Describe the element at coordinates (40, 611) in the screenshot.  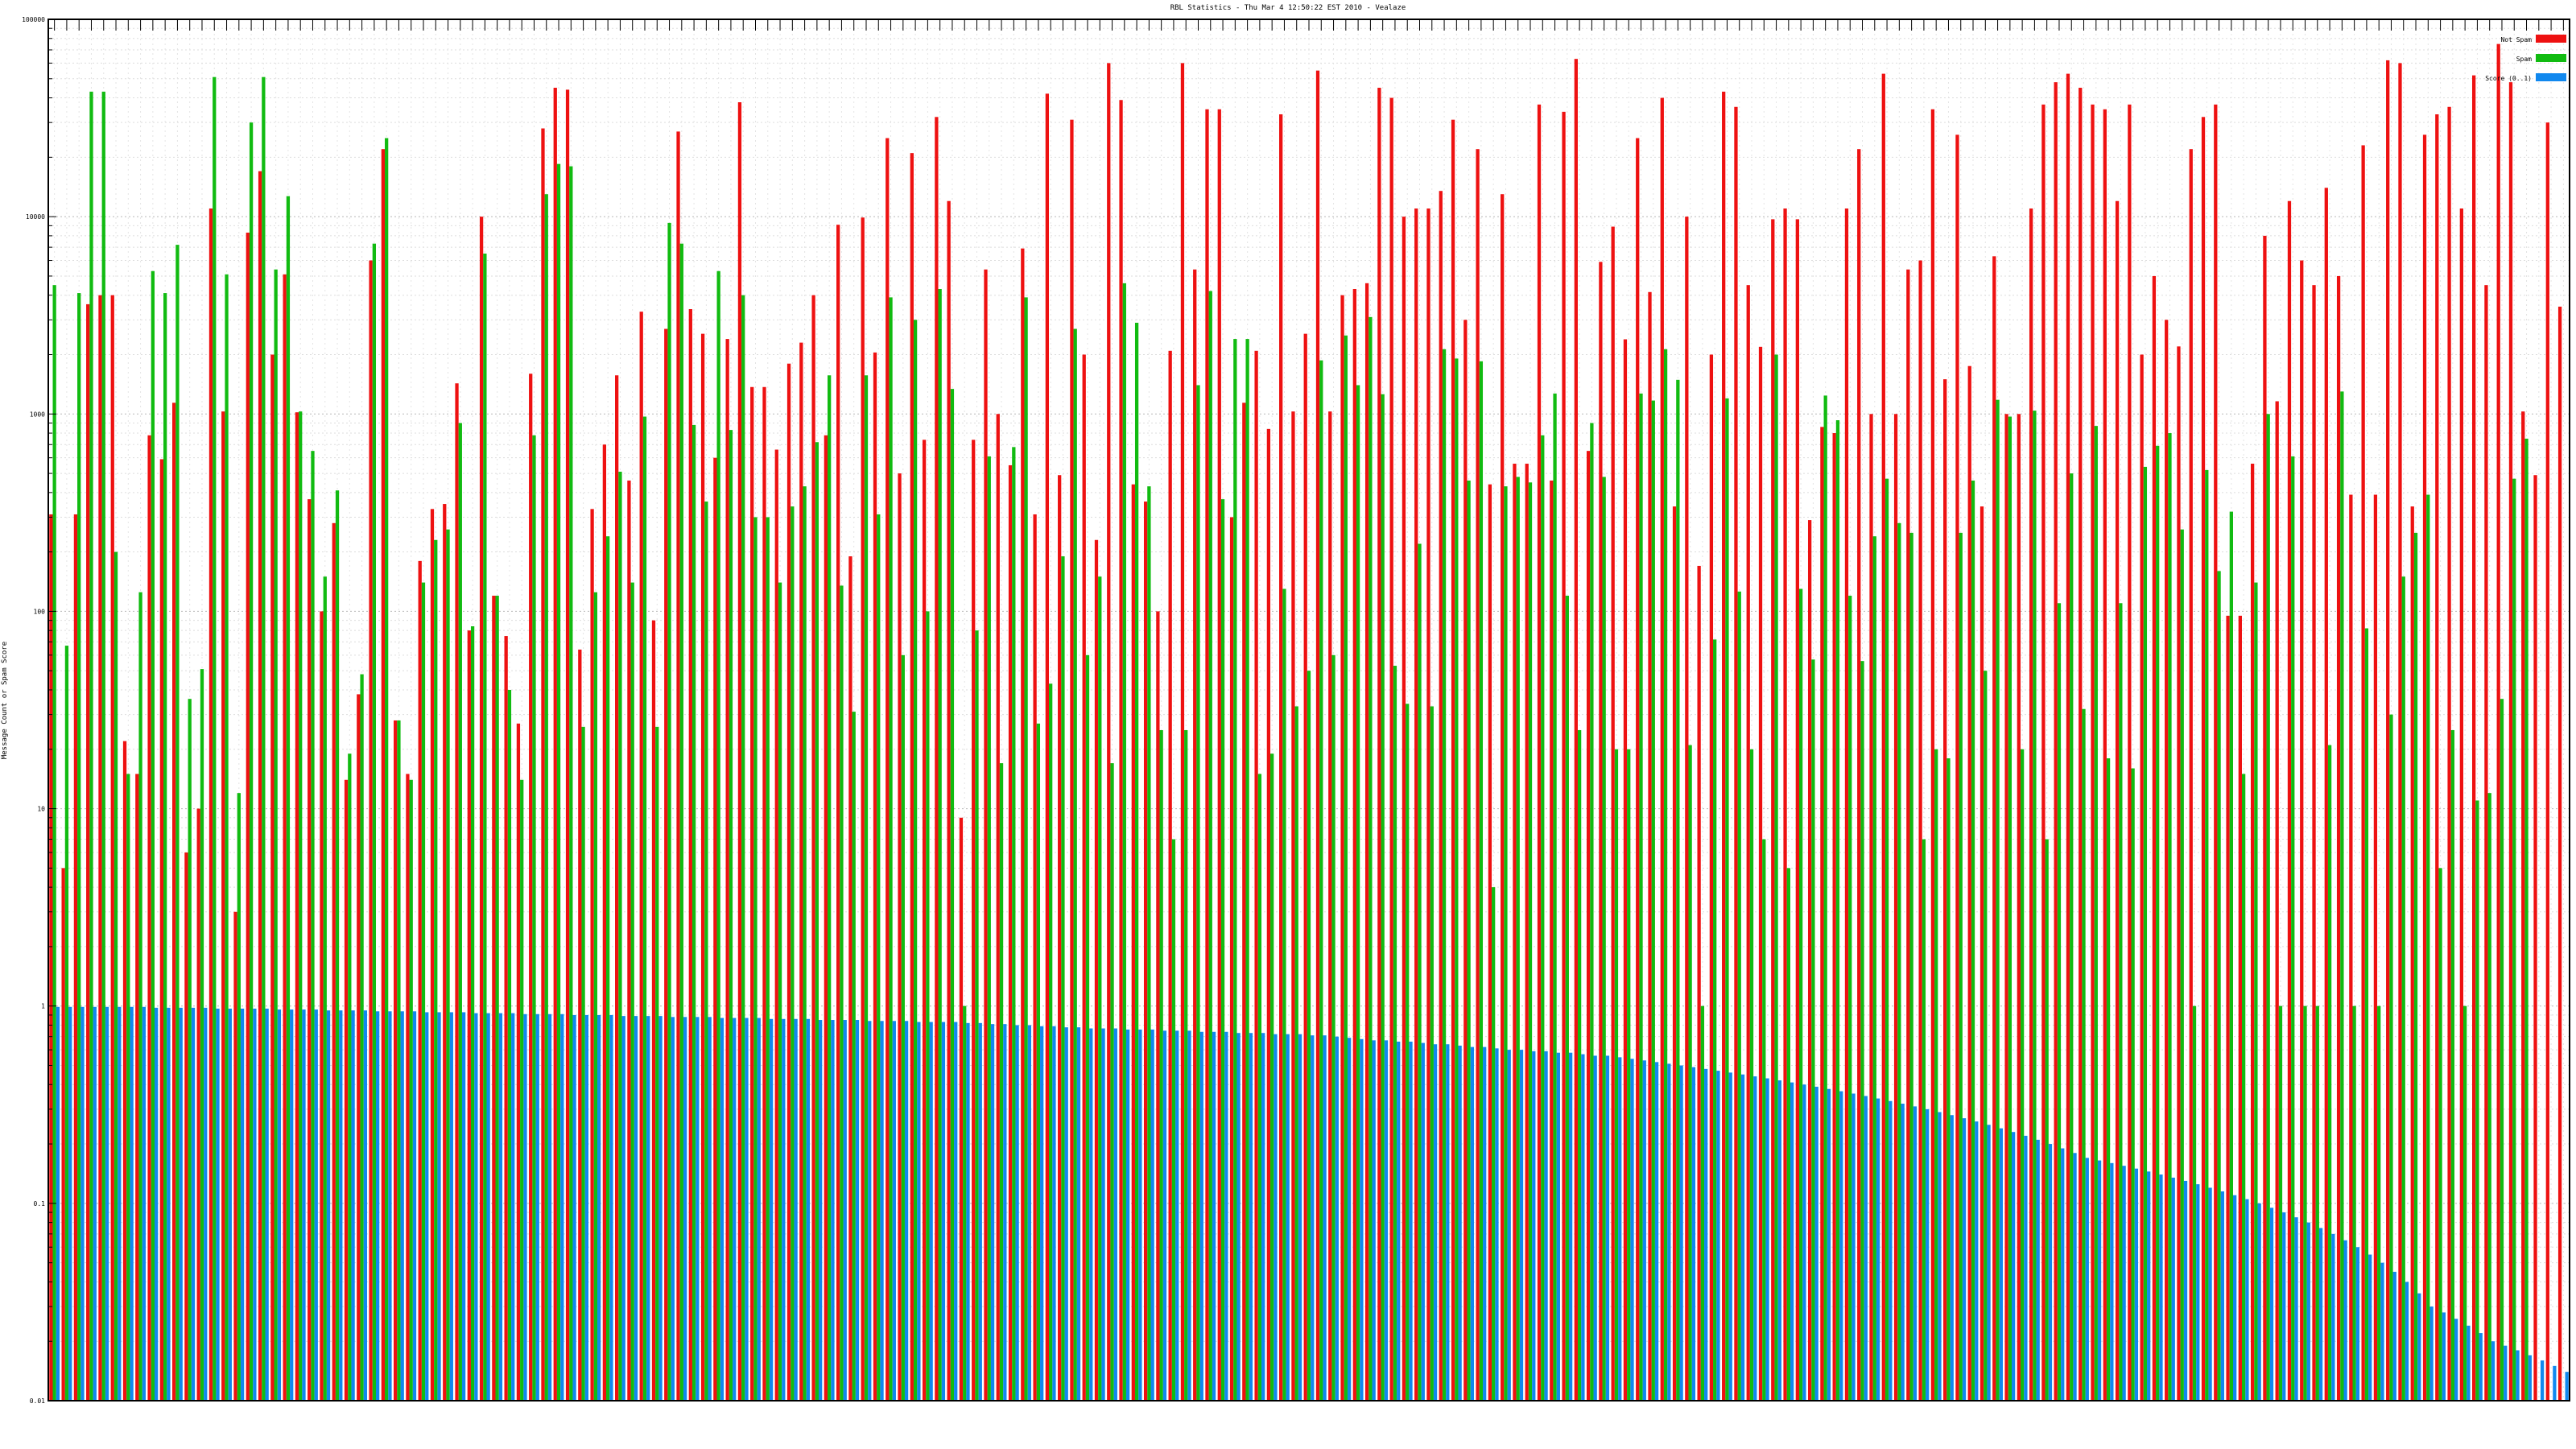
I see `y-tick-label: 100` at that location.